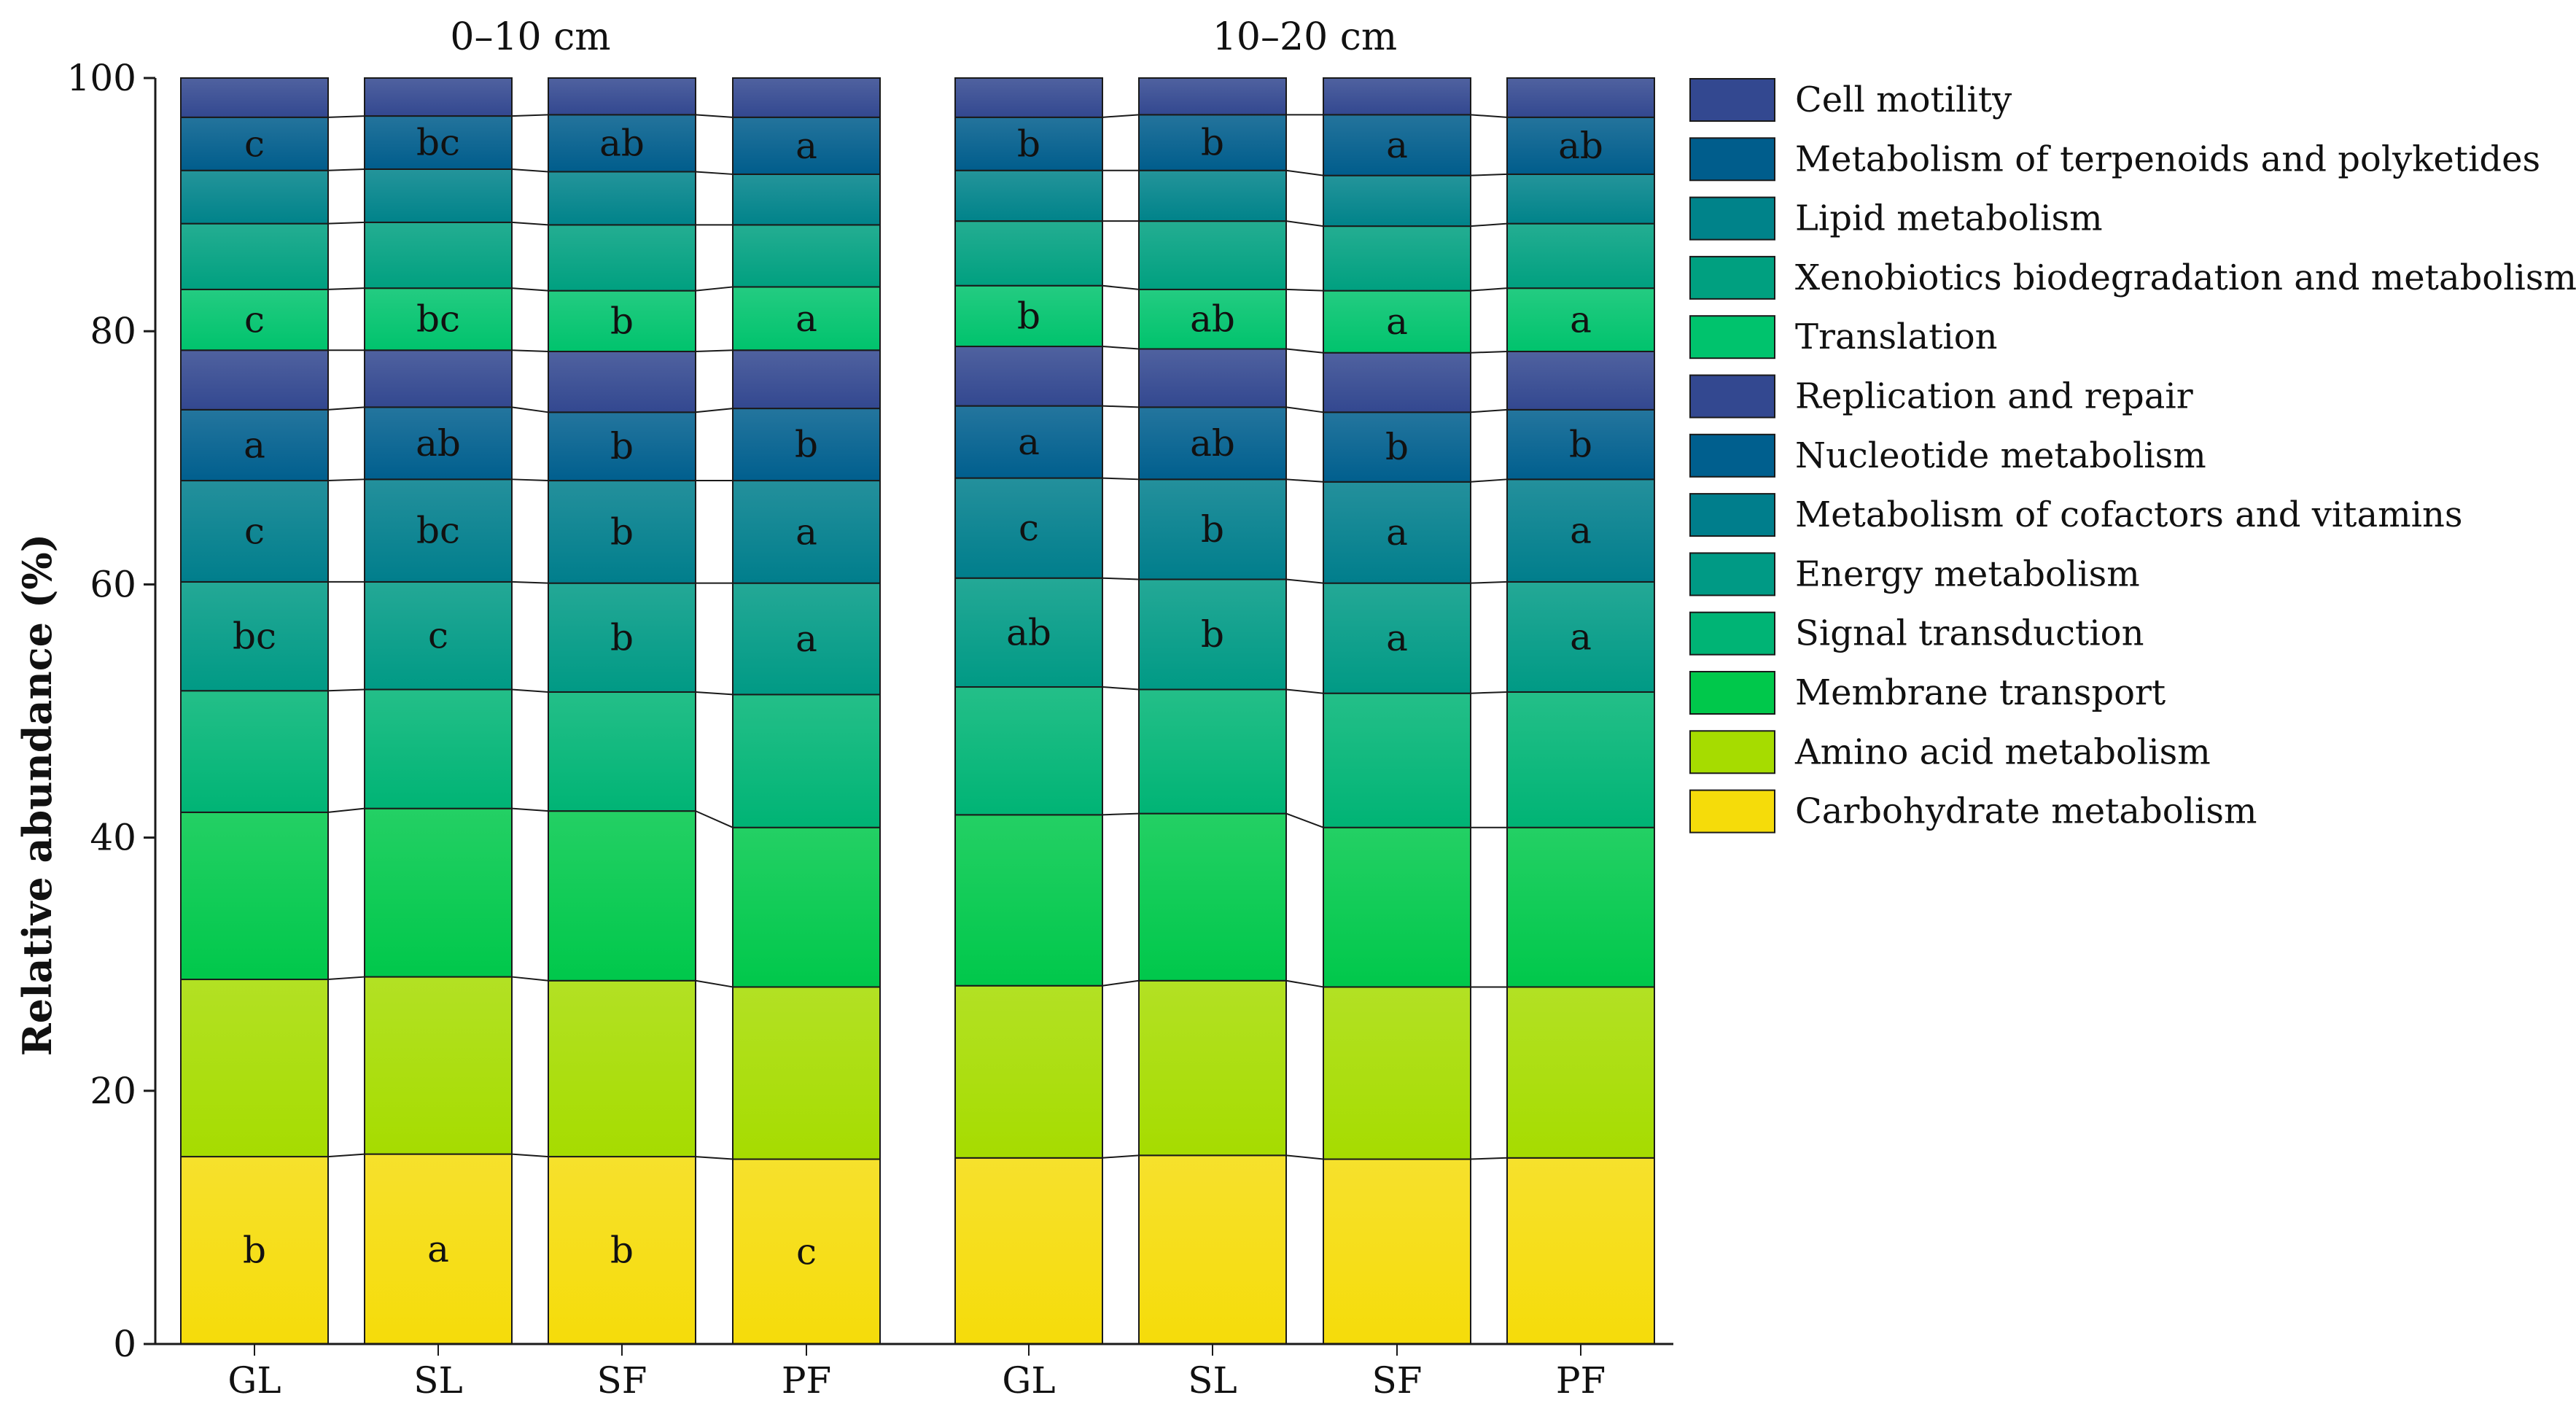 The image size is (2576, 1414). I want to click on bar-segment-10-20-cm-gl-signal-transduction, so click(1028, 751).